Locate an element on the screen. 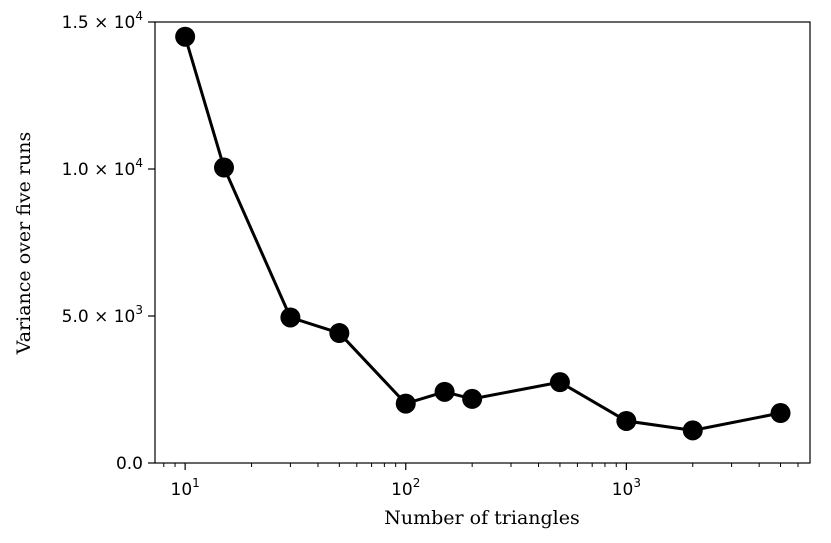 Image resolution: width=831 pixels, height=543 pixels. y-tick-label: 1.0 × 104 is located at coordinates (102, 168).